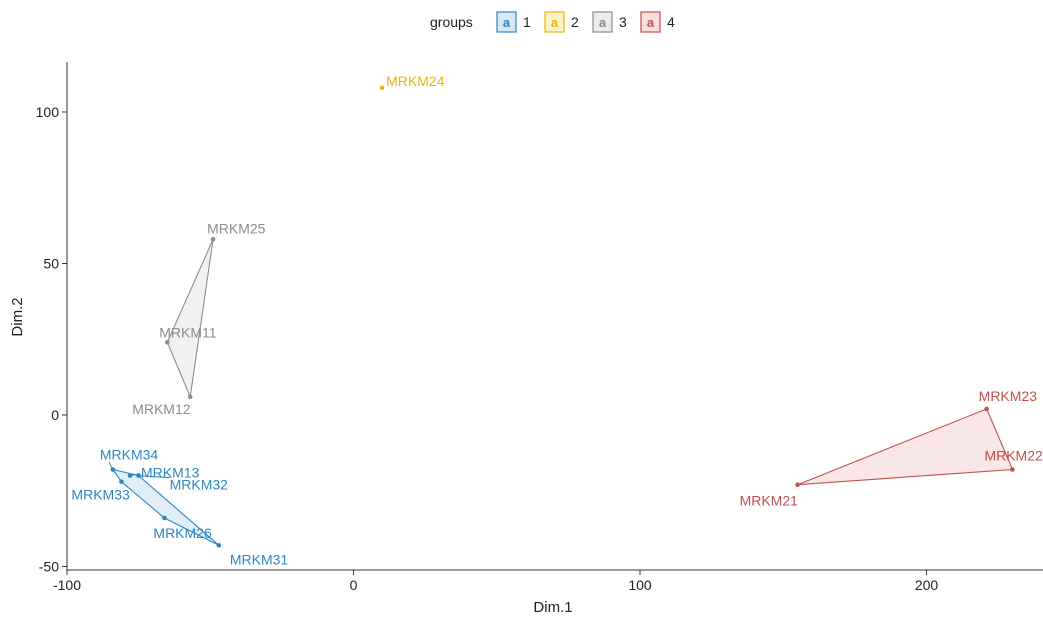 This screenshot has height=621, width=1043. What do you see at coordinates (259, 559) in the screenshot?
I see `point-label-mrkm31: MRKM31` at bounding box center [259, 559].